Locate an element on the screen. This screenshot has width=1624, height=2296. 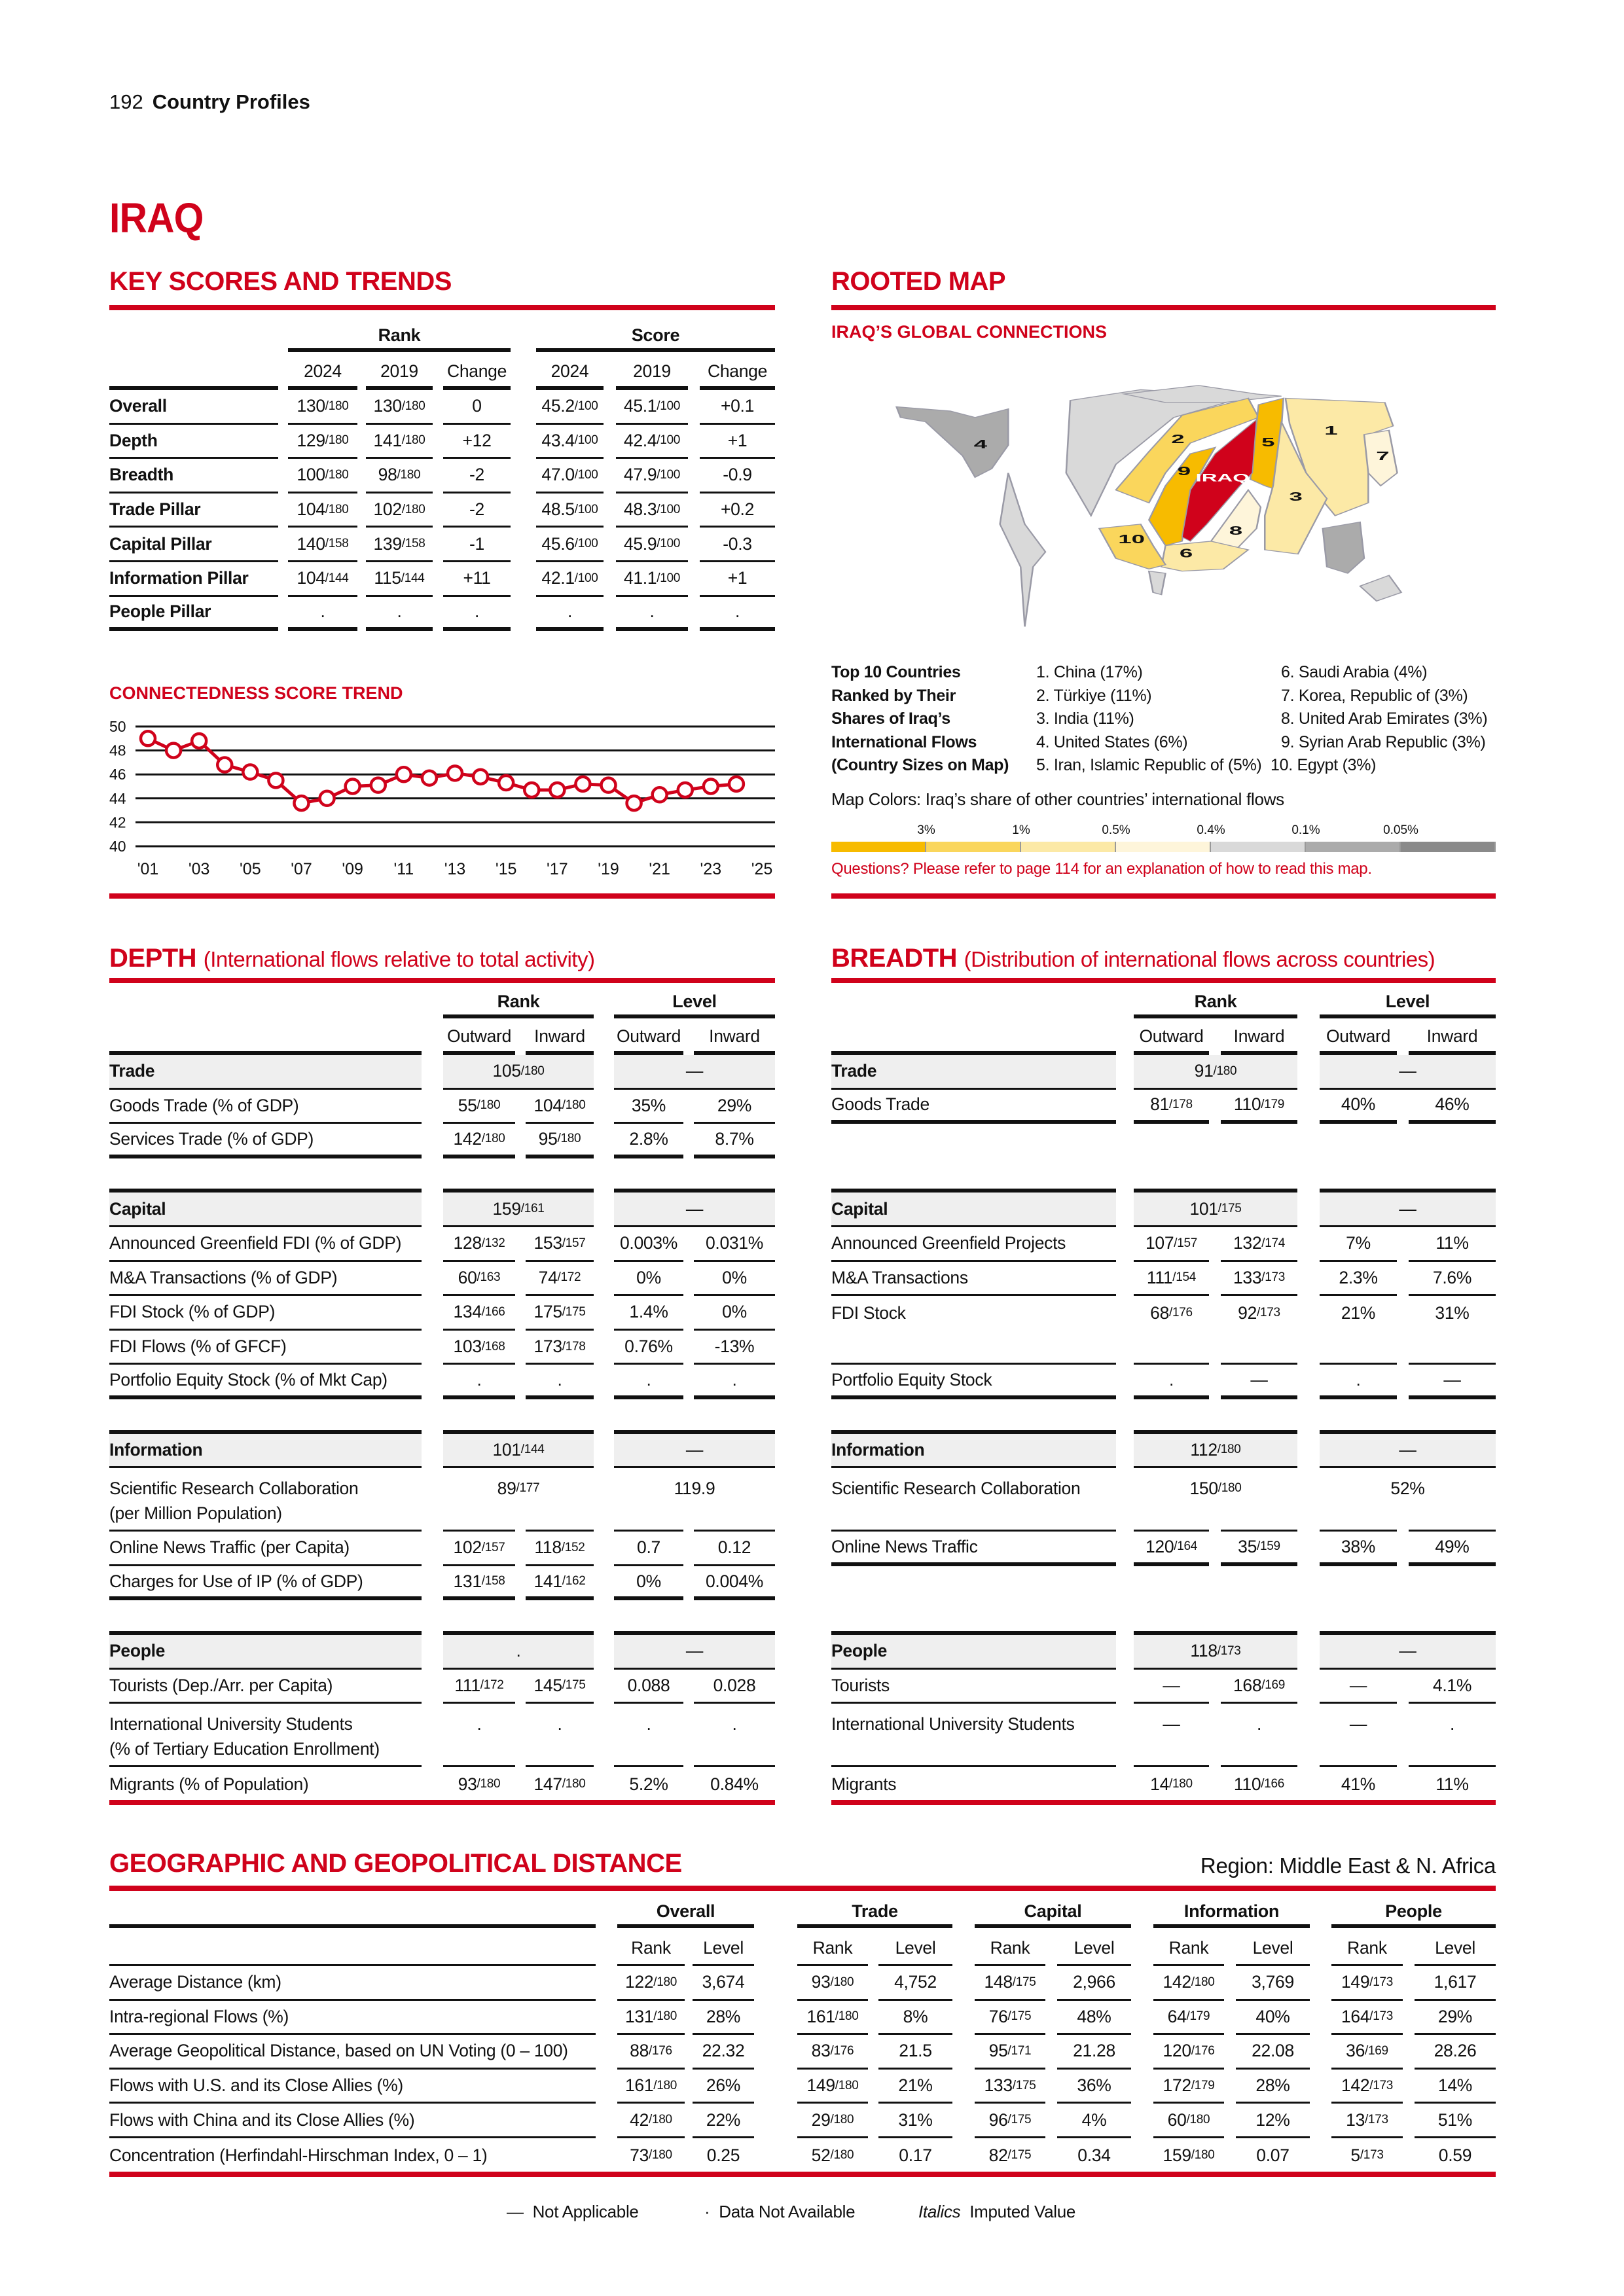
value-cell: 95/171 is located at coordinates (1010, 2052).